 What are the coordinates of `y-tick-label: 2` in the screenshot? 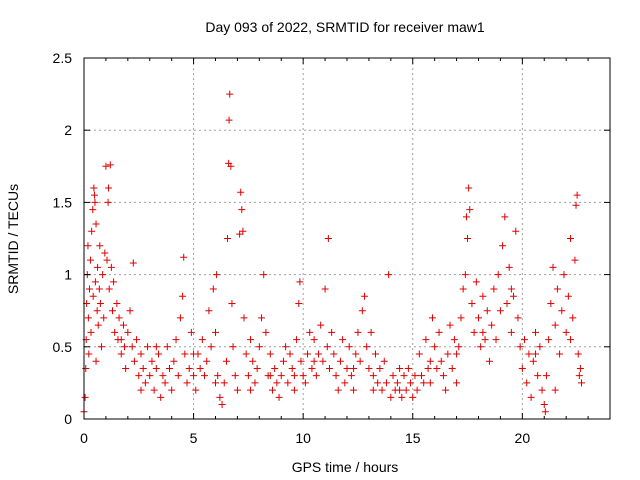 It's located at (68, 130).